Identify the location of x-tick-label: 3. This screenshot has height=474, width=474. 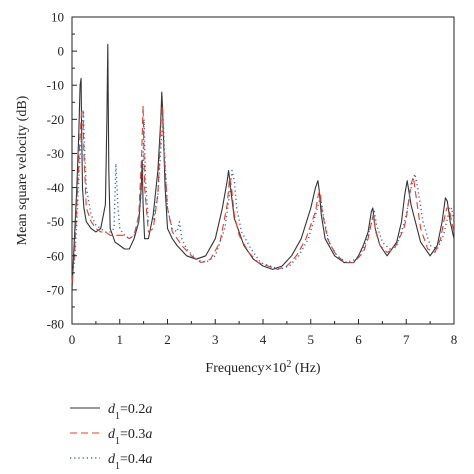
(215, 339).